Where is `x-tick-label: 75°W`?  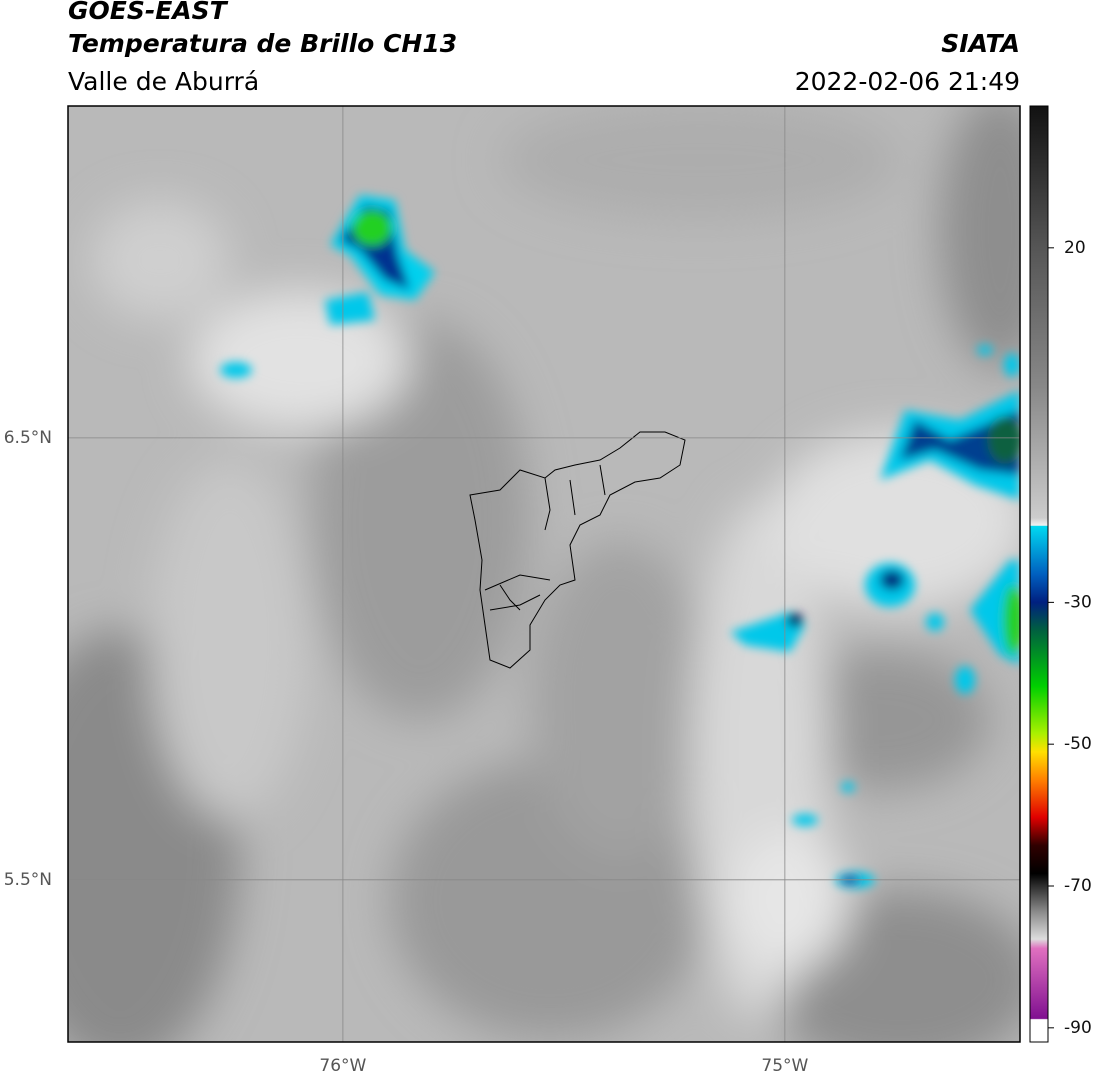
x-tick-label: 75°W is located at coordinates (784, 1066).